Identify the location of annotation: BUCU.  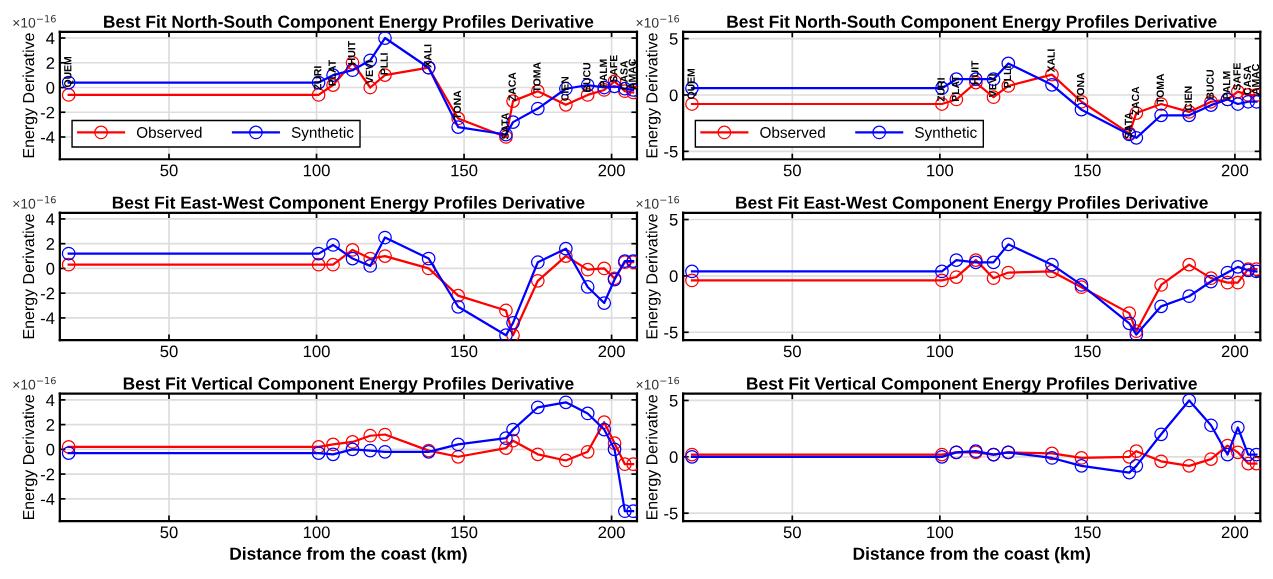
(1210, 84).